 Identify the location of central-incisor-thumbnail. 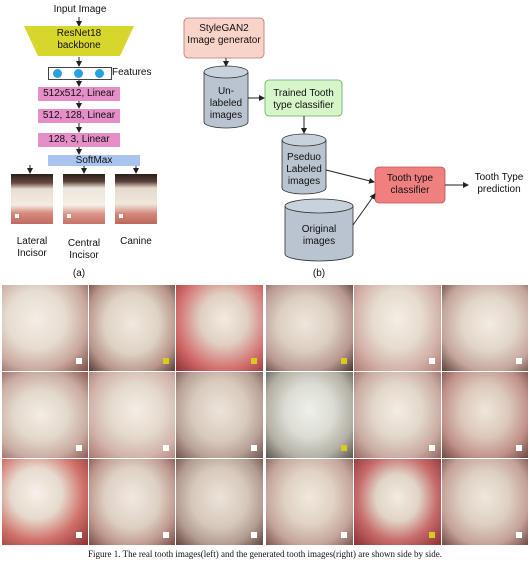
(84, 199).